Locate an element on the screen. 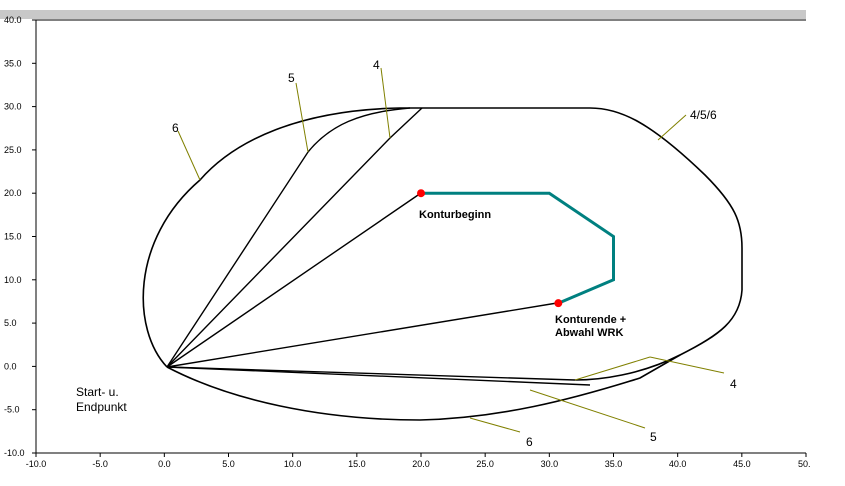 The height and width of the screenshot is (486, 845). x-tick-label: 35.0 is located at coordinates (614, 464).